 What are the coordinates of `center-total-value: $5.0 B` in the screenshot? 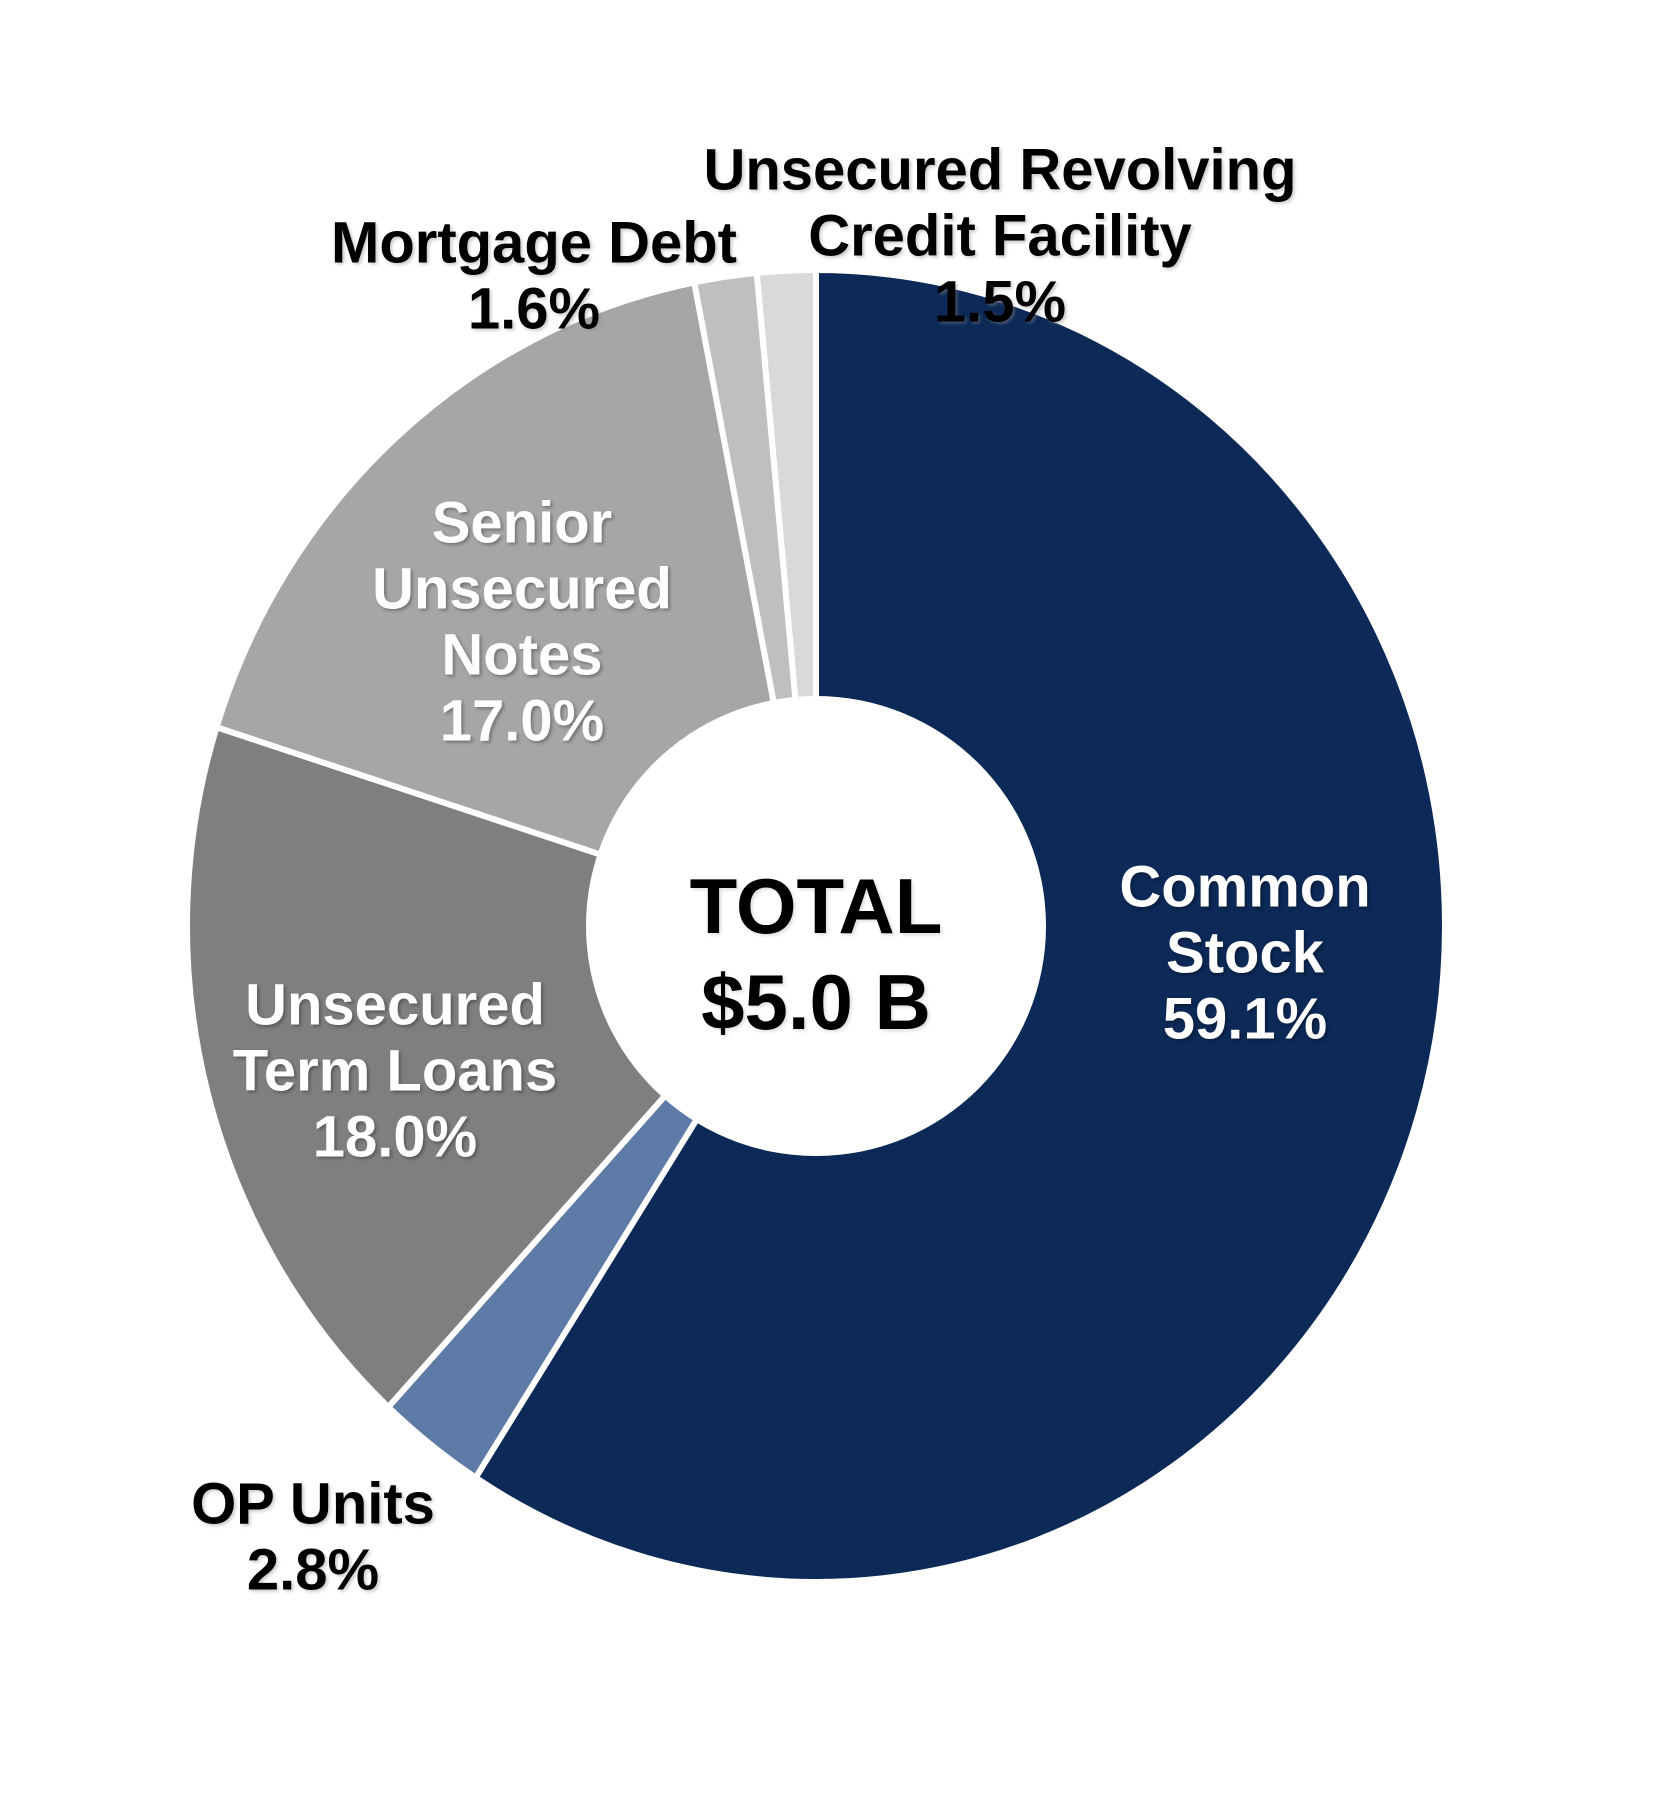 It's located at (816, 1002).